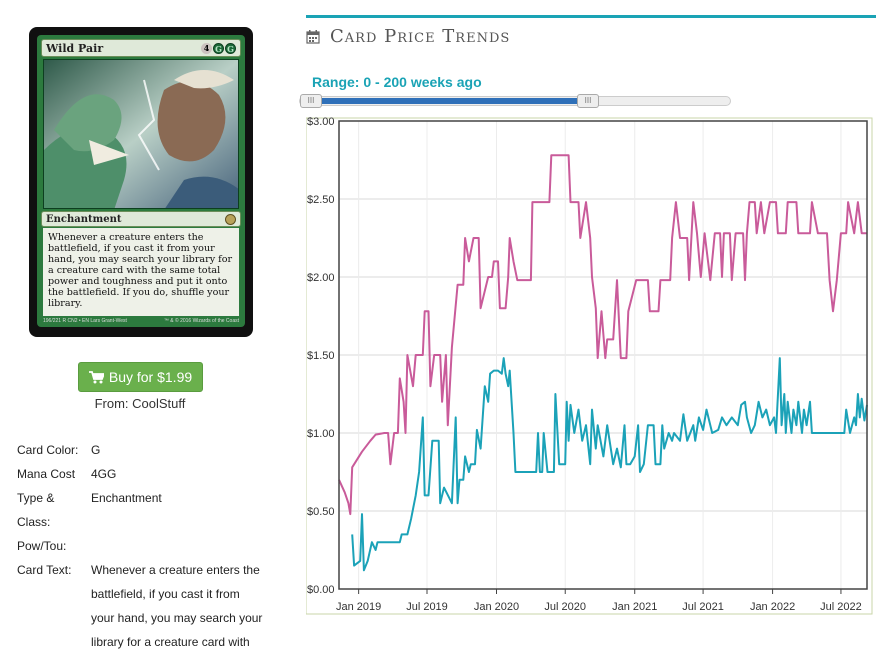 This screenshot has width=876, height=654. I want to click on calendar-icon, so click(313, 36).